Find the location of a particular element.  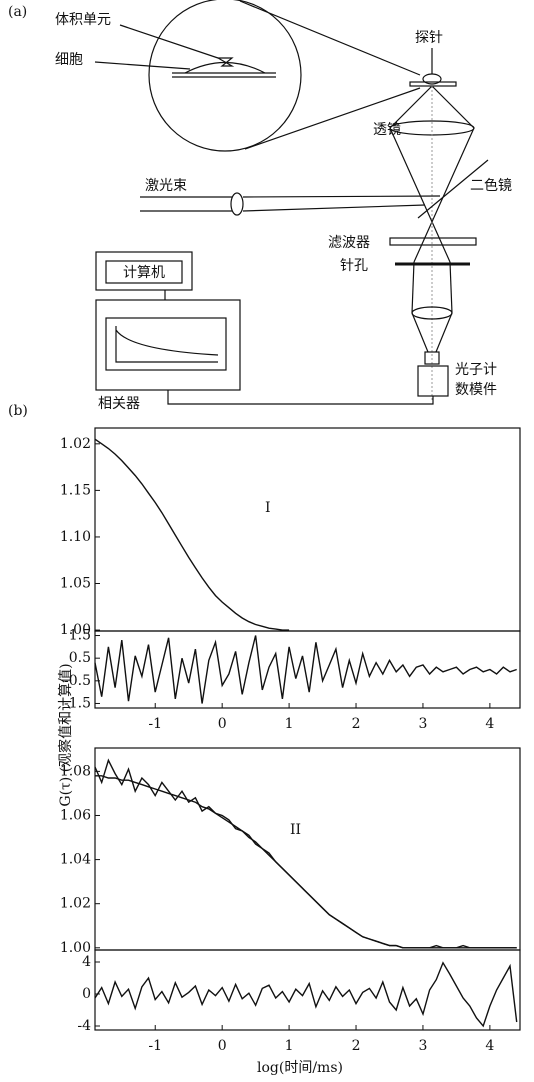

y-axis-label: G(τ) (观察值和计算值) is located at coordinates (65, 734).